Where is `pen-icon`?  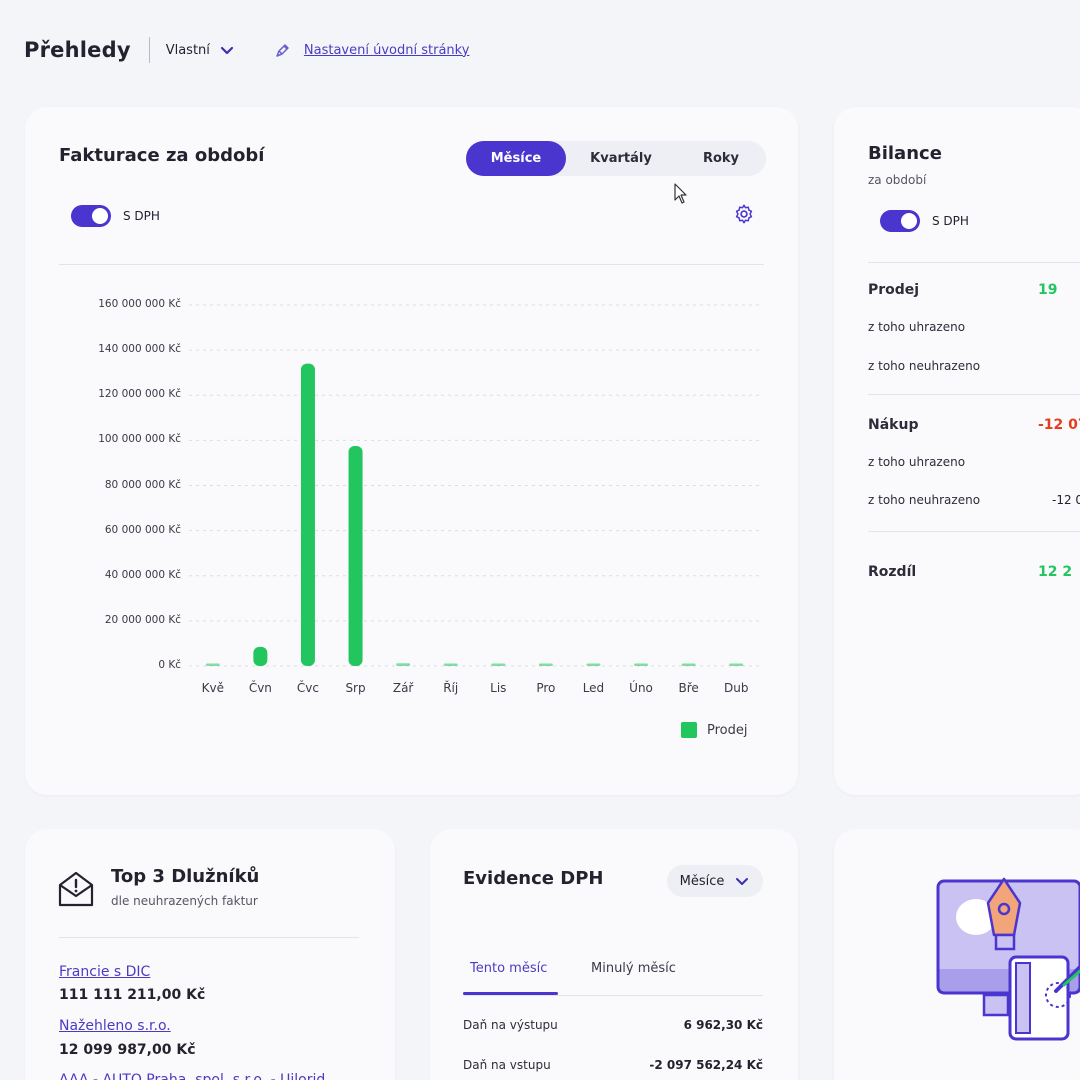 pen-icon is located at coordinates (282, 50).